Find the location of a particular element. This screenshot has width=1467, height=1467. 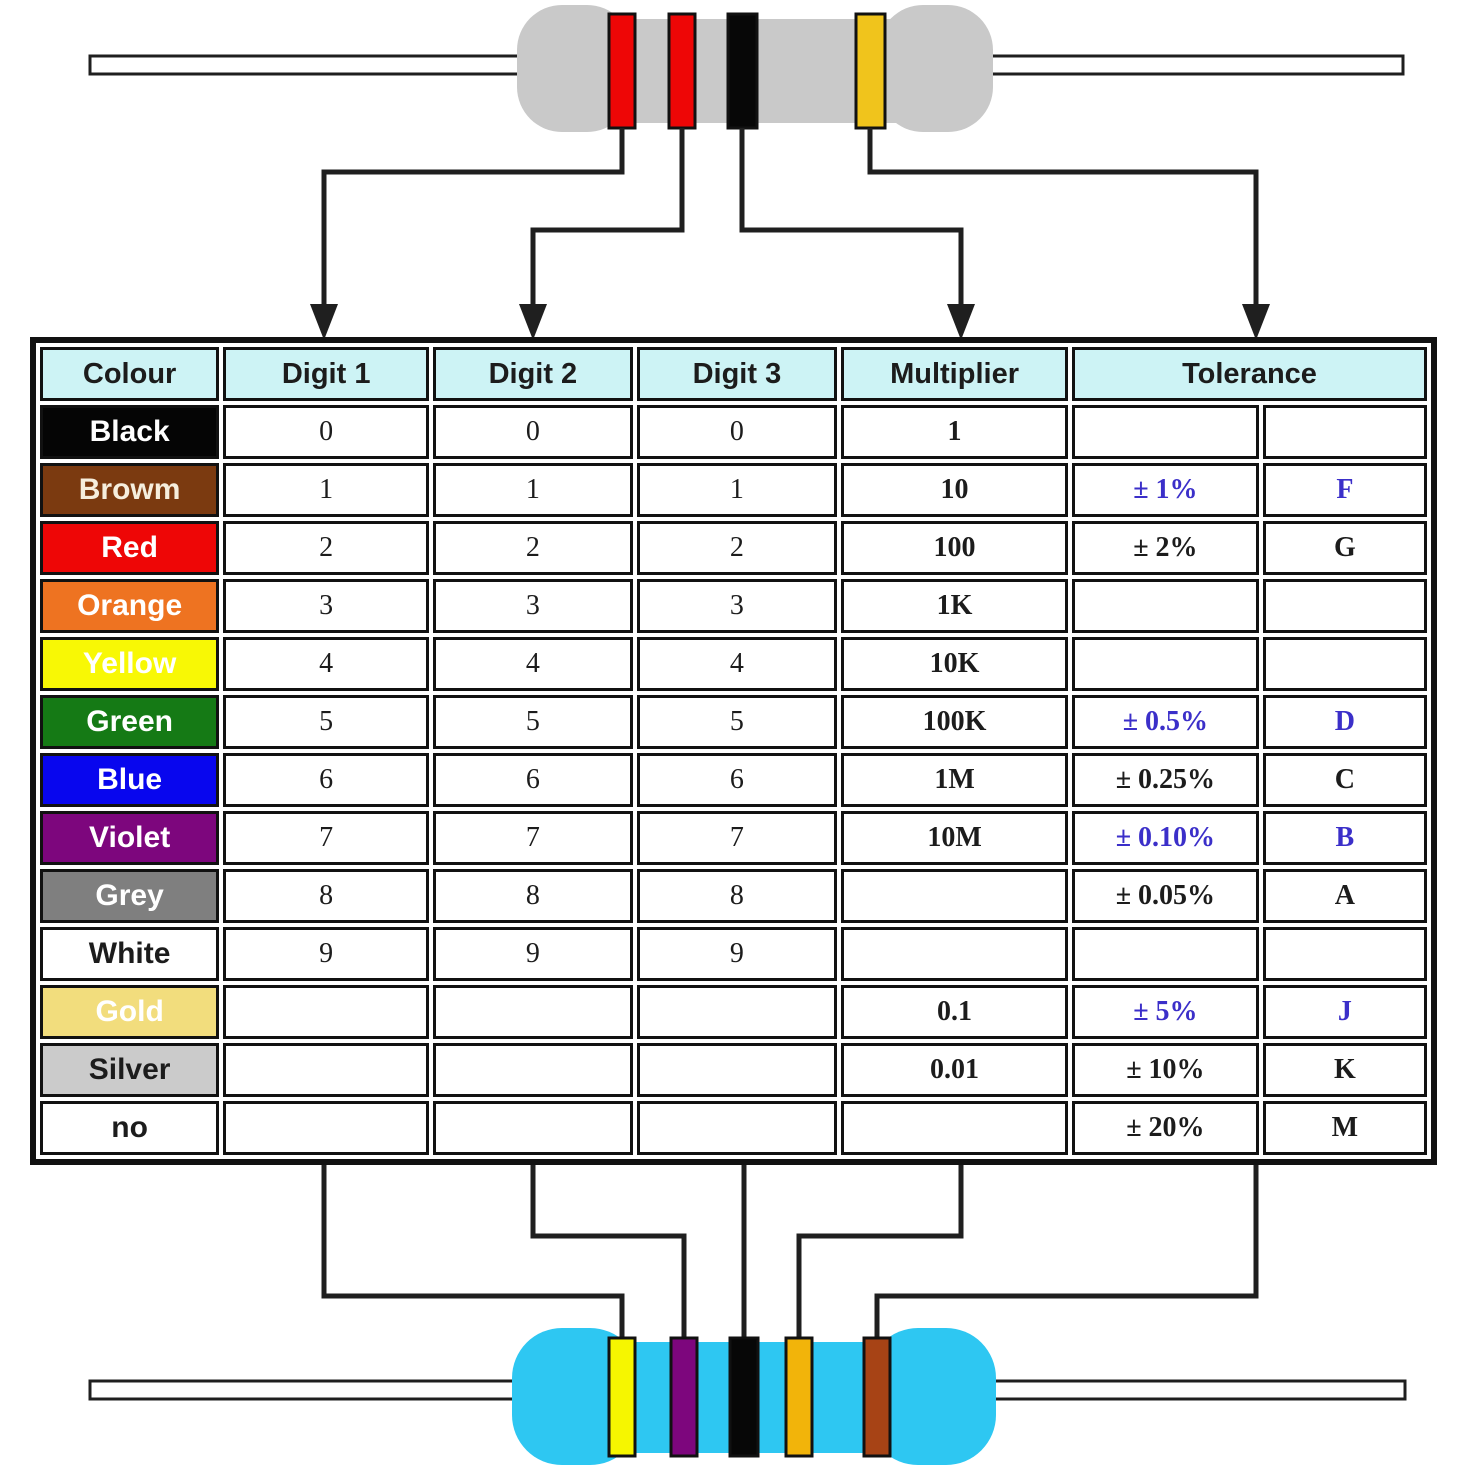

top-resistor is located at coordinates (746, 68).